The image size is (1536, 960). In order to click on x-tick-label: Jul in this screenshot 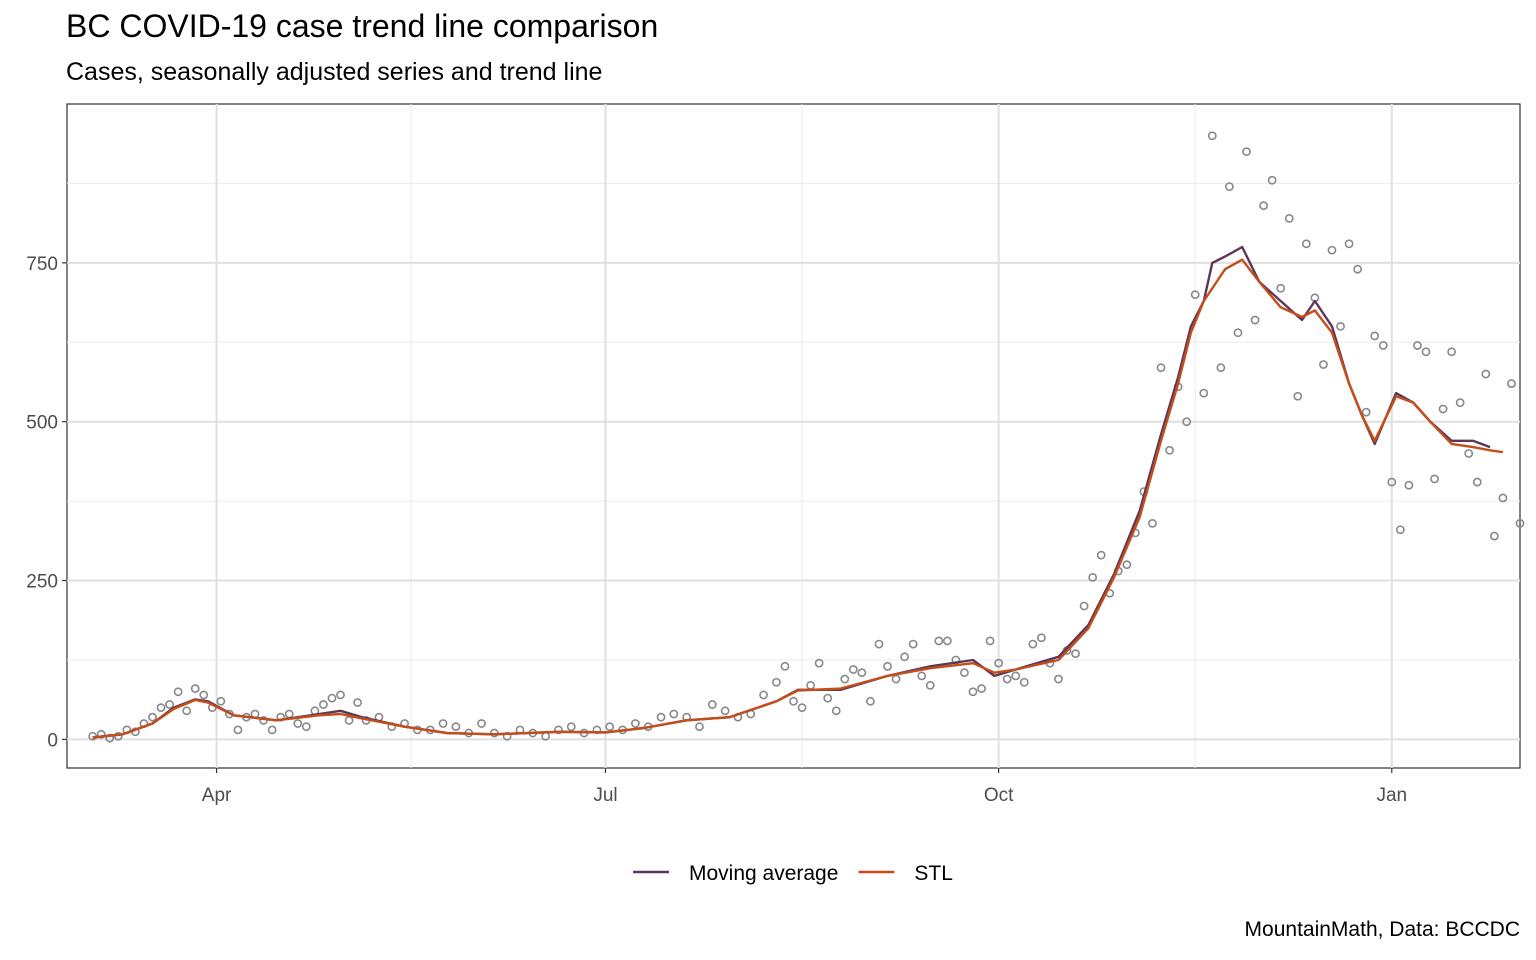, I will do `click(605, 795)`.